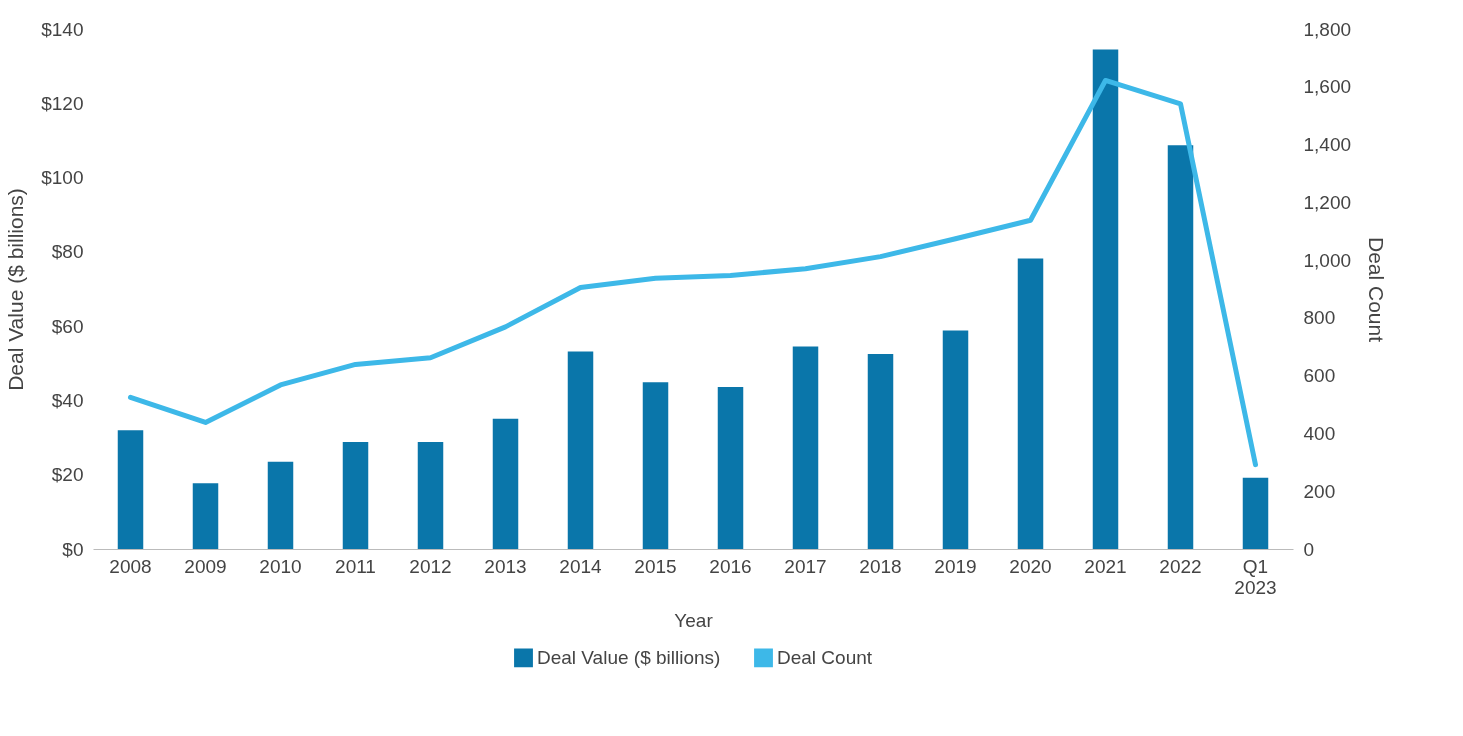 The height and width of the screenshot is (736, 1463). I want to click on y2-tick-label: 1,000, so click(1327, 260).